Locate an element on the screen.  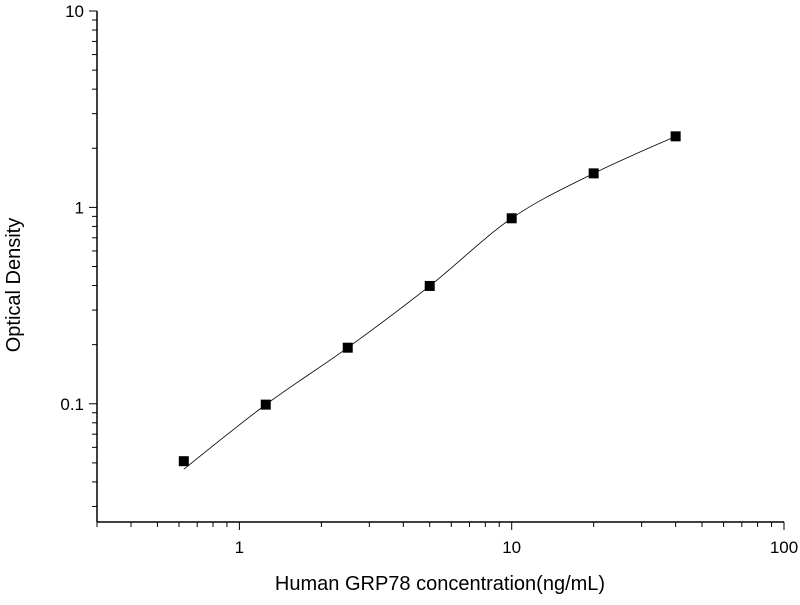
x-tick-label: 10 is located at coordinates (511, 547).